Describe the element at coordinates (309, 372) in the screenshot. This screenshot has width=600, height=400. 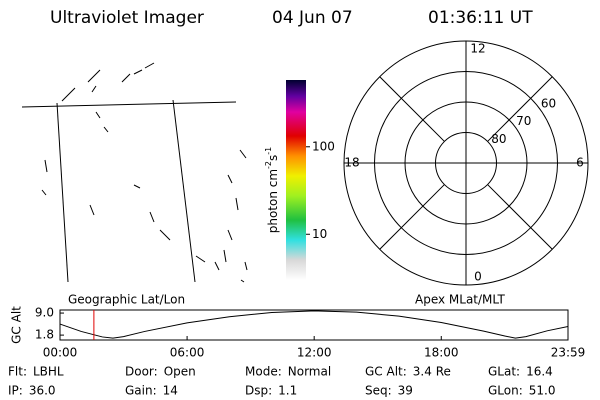
I see `field-value: Normal` at that location.